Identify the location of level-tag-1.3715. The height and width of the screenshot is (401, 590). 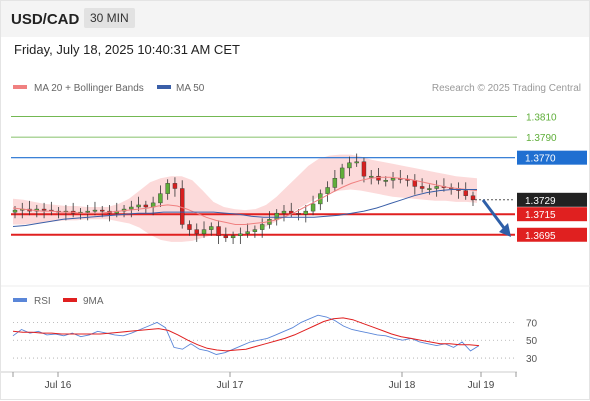
(552, 214).